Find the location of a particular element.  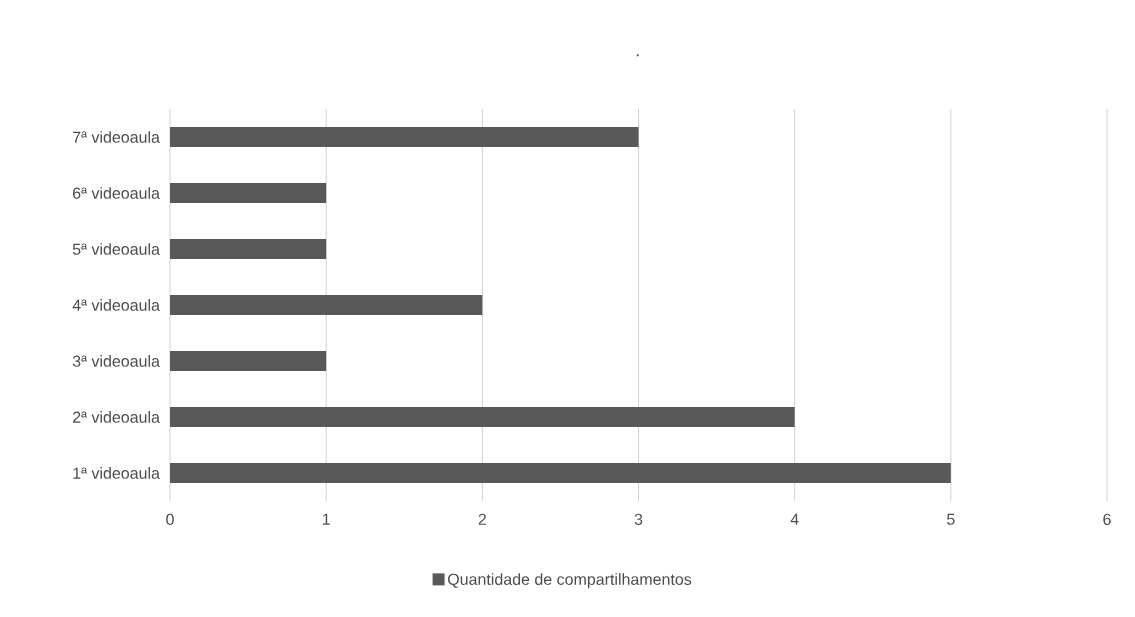

x-tick-label: 3 is located at coordinates (638, 519).